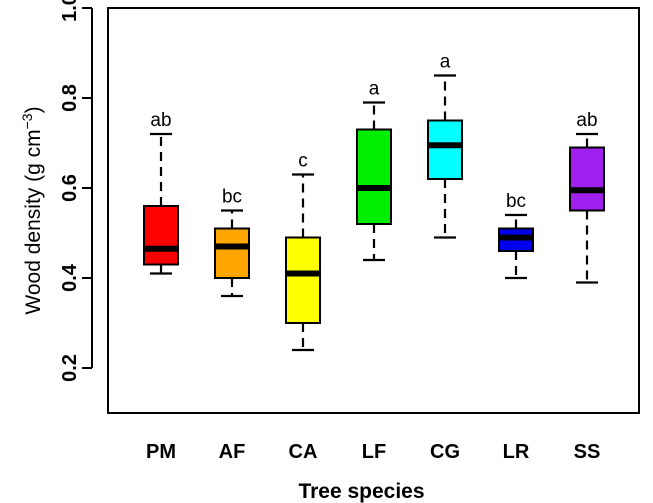  I want to click on significance-letter: c, so click(303, 161).